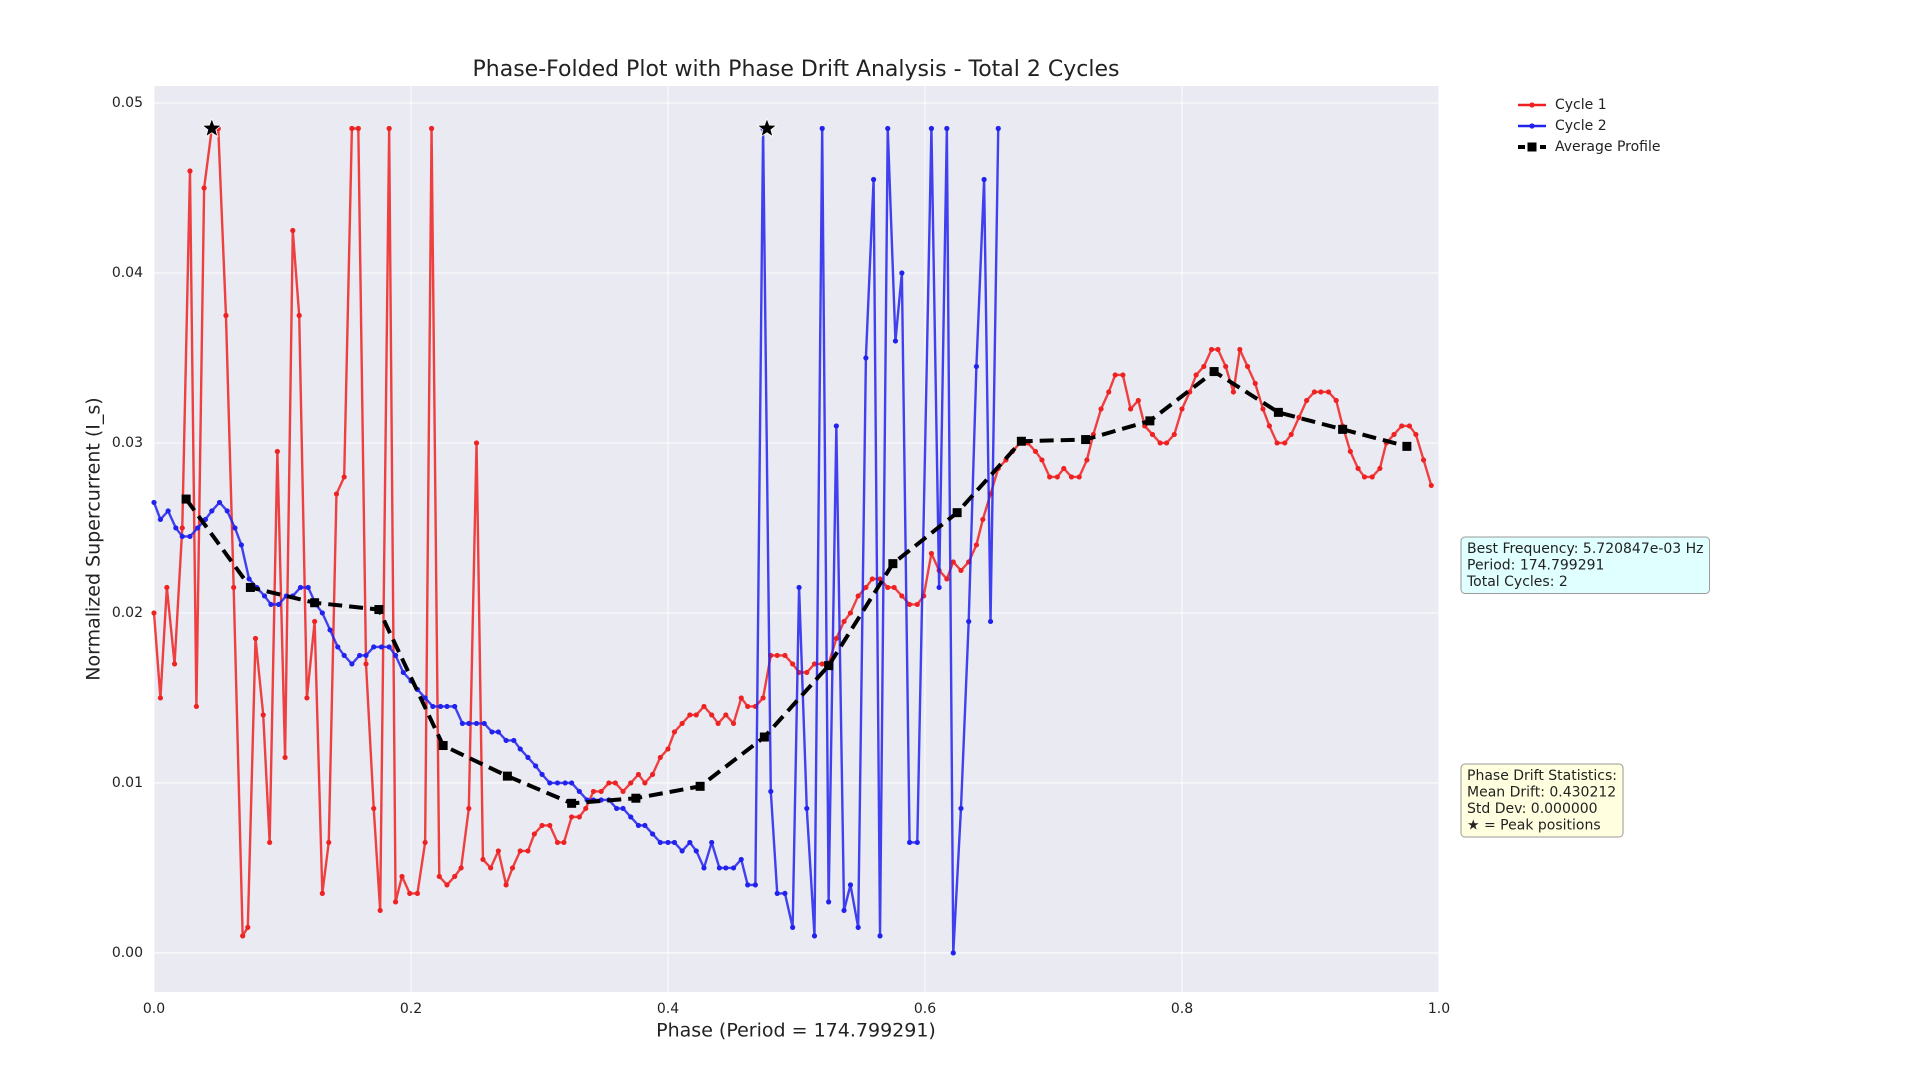  Describe the element at coordinates (1182, 1009) in the screenshot. I see `x-tick-label: 0.8` at that location.